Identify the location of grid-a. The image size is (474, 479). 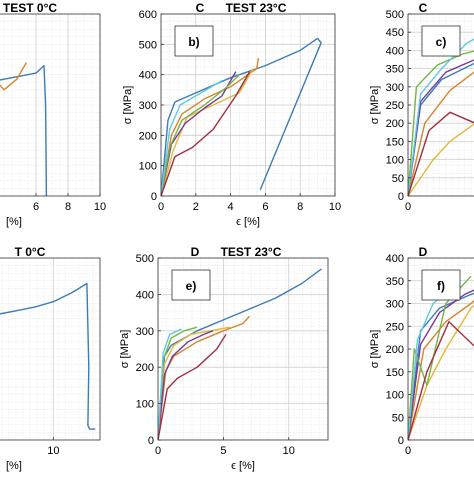
(50, 105).